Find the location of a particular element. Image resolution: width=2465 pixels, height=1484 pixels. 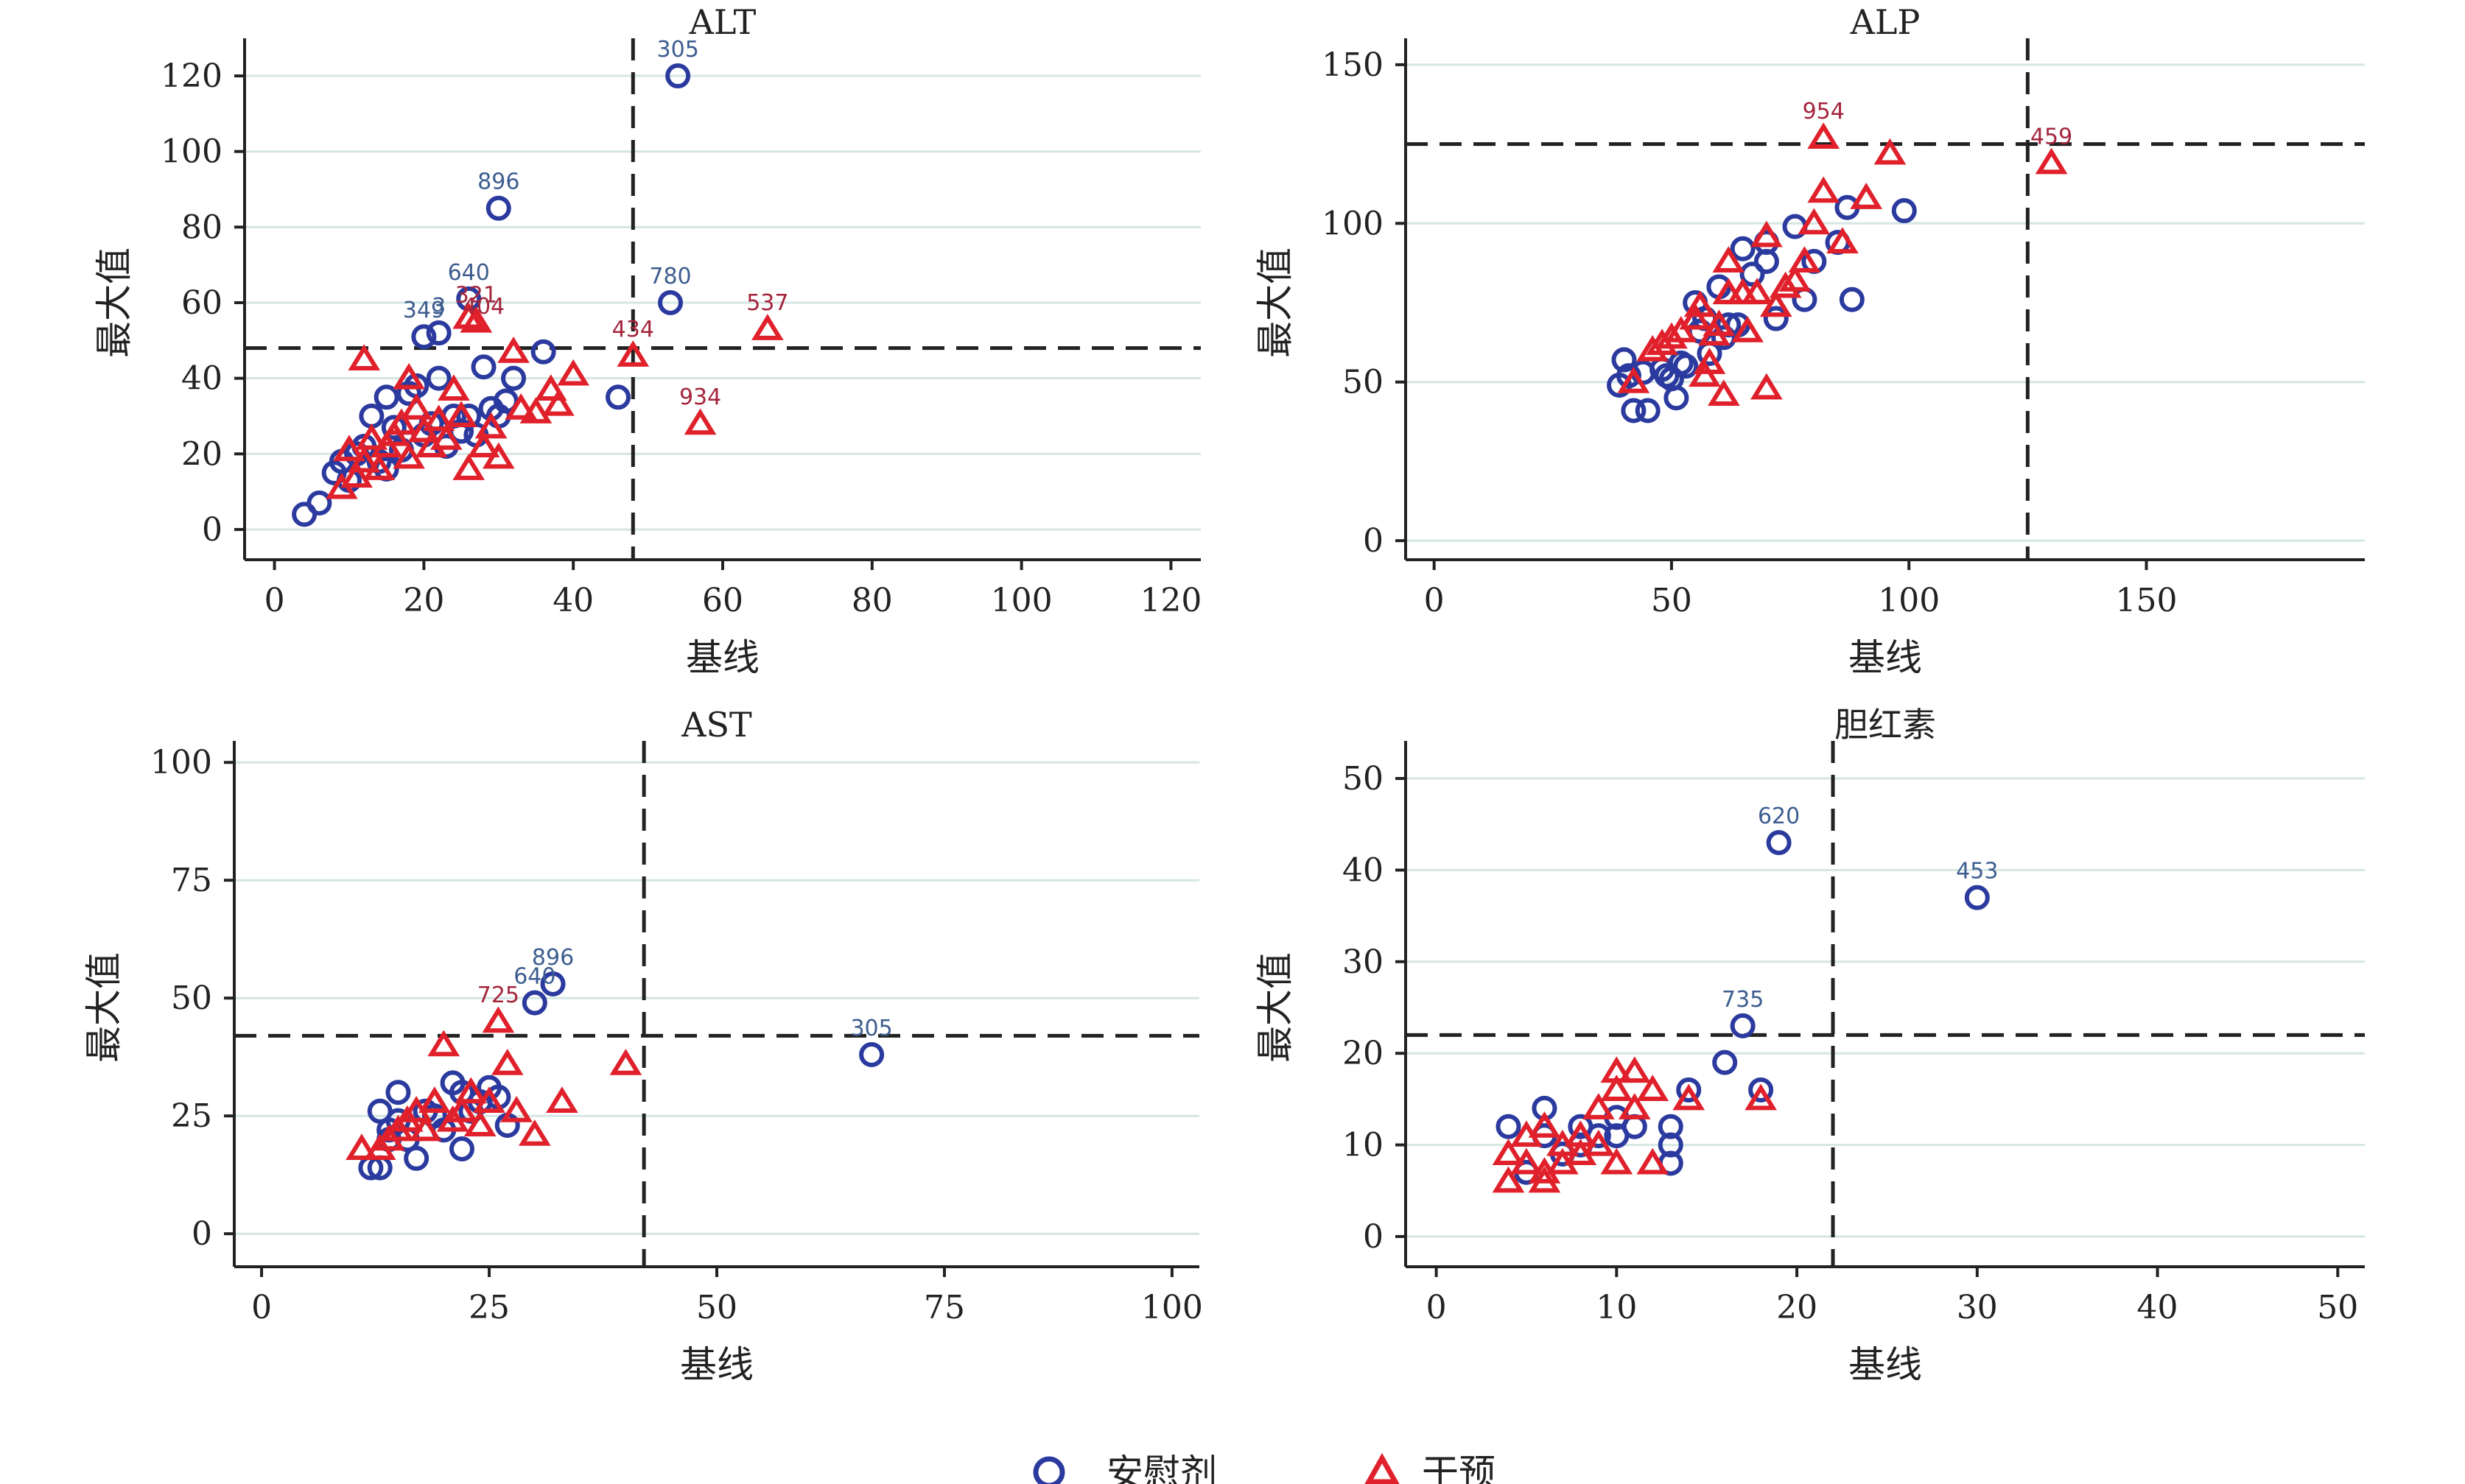

point-id-label: 725 is located at coordinates (498, 995).